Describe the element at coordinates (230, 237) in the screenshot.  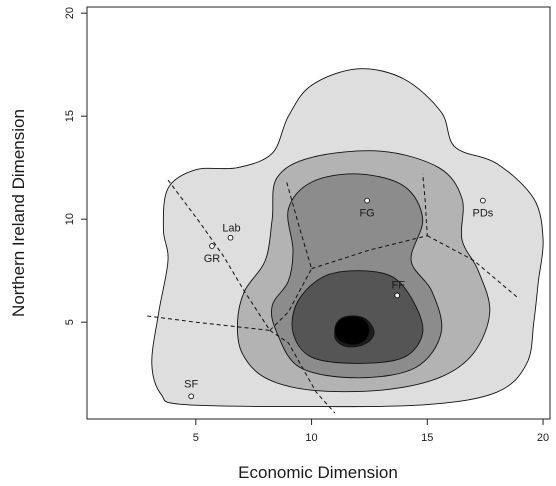
I see `party-point-lab` at that location.